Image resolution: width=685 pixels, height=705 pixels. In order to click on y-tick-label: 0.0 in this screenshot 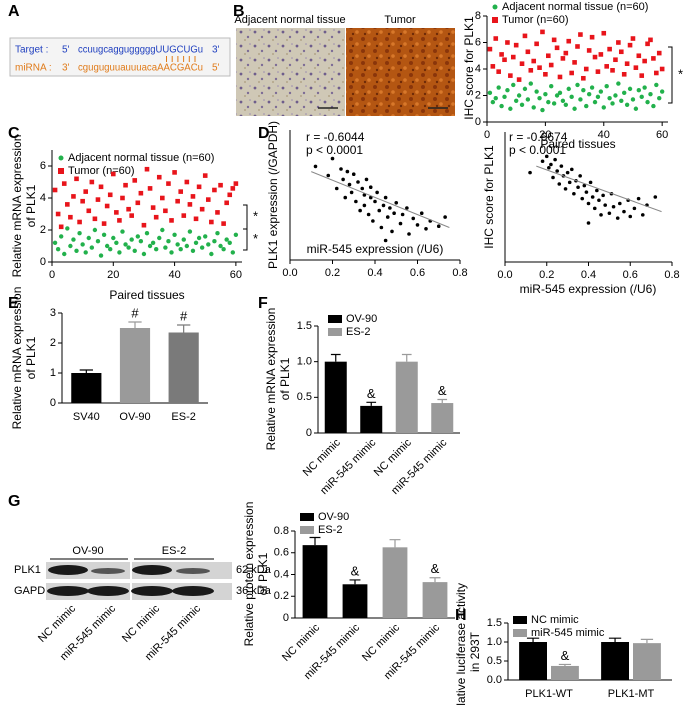, I will do `click(494, 680)`.